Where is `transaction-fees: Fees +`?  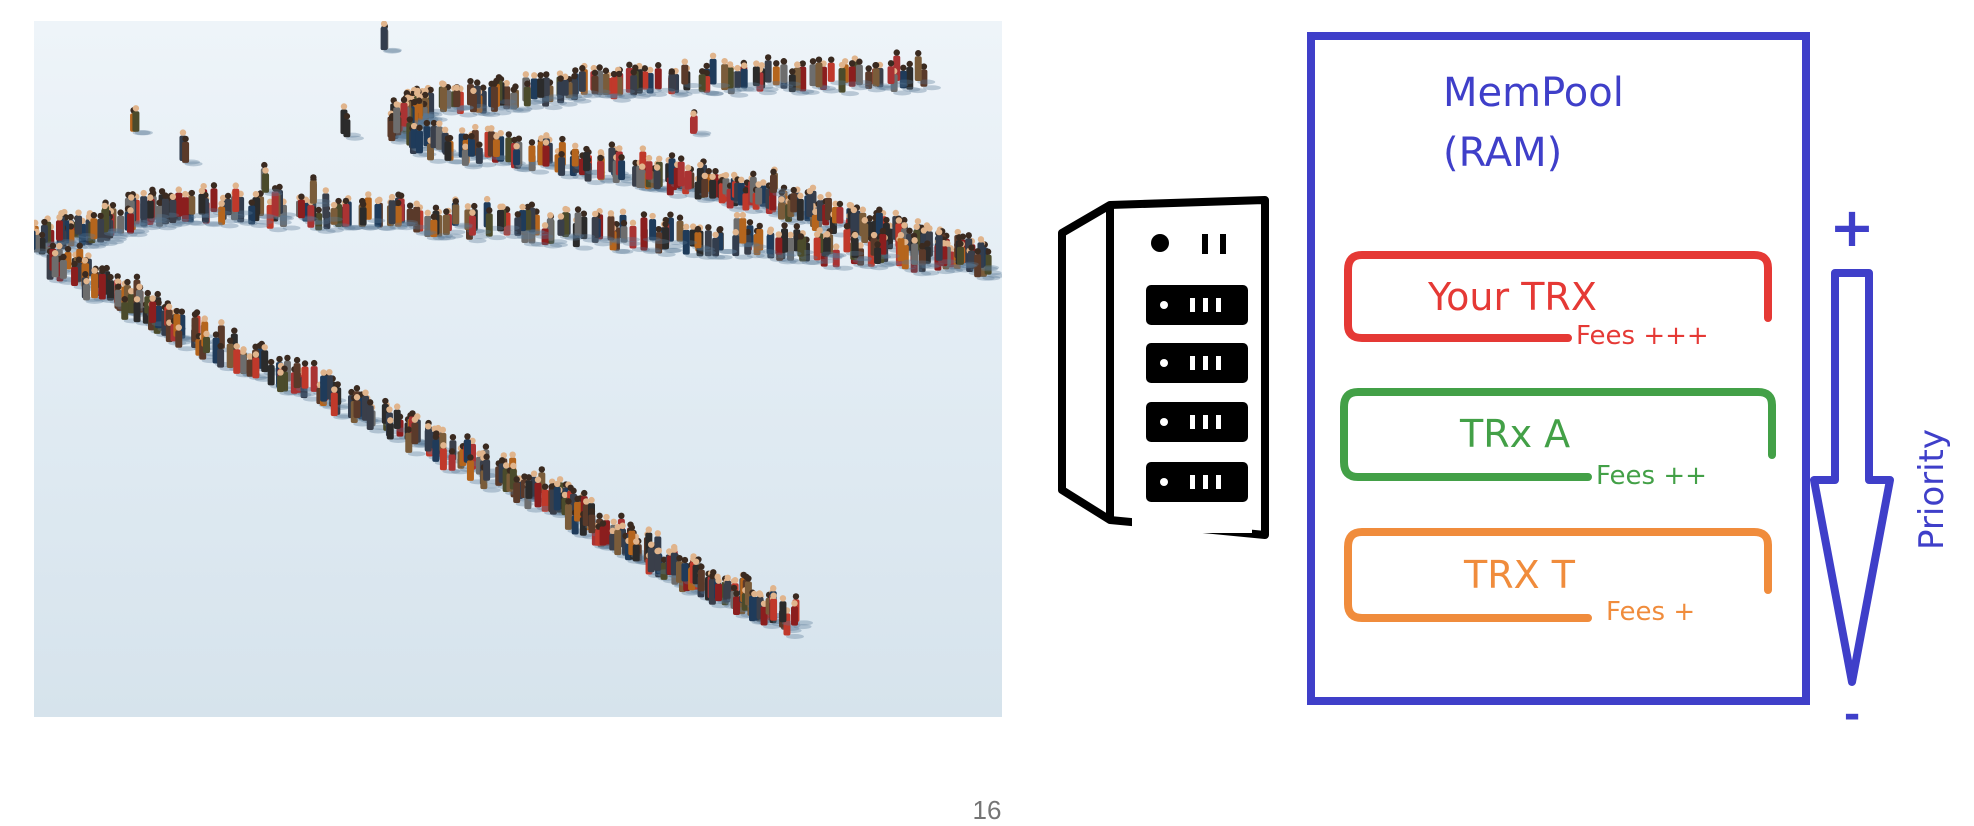
transaction-fees: Fees + is located at coordinates (1650, 612).